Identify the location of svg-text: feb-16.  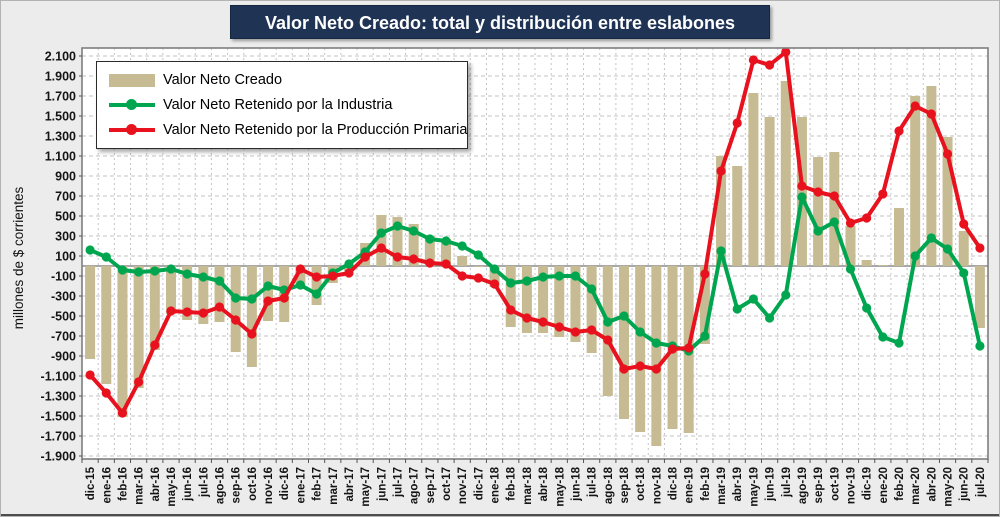
(123, 484).